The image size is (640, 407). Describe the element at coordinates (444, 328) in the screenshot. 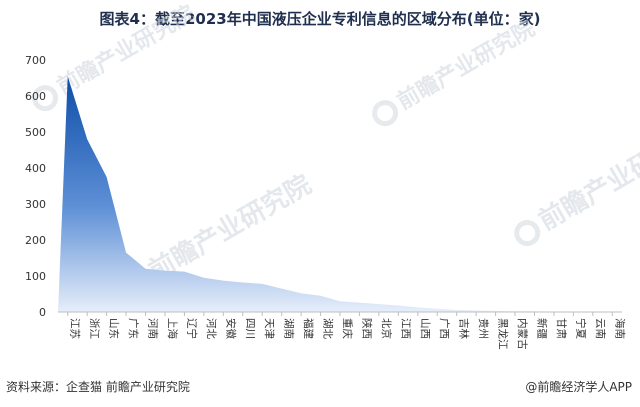

I see `x-tick-label: 广西` at that location.